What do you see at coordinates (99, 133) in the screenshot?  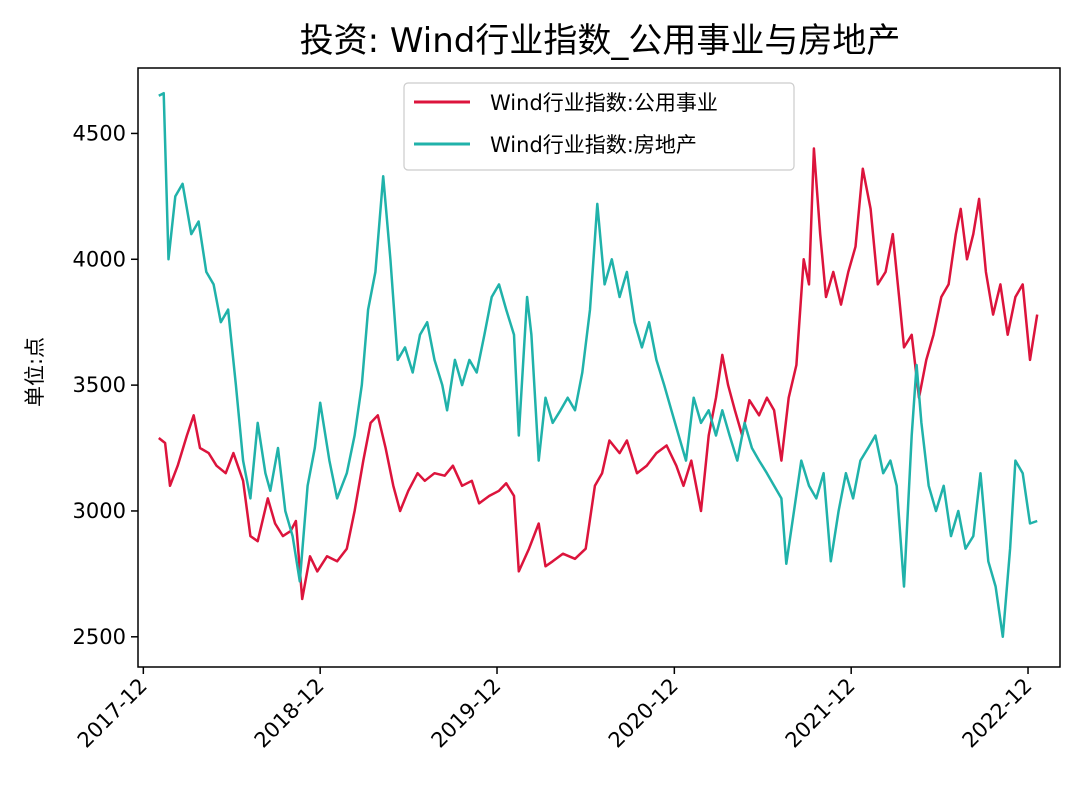 I see `y-tick-label: 4500` at bounding box center [99, 133].